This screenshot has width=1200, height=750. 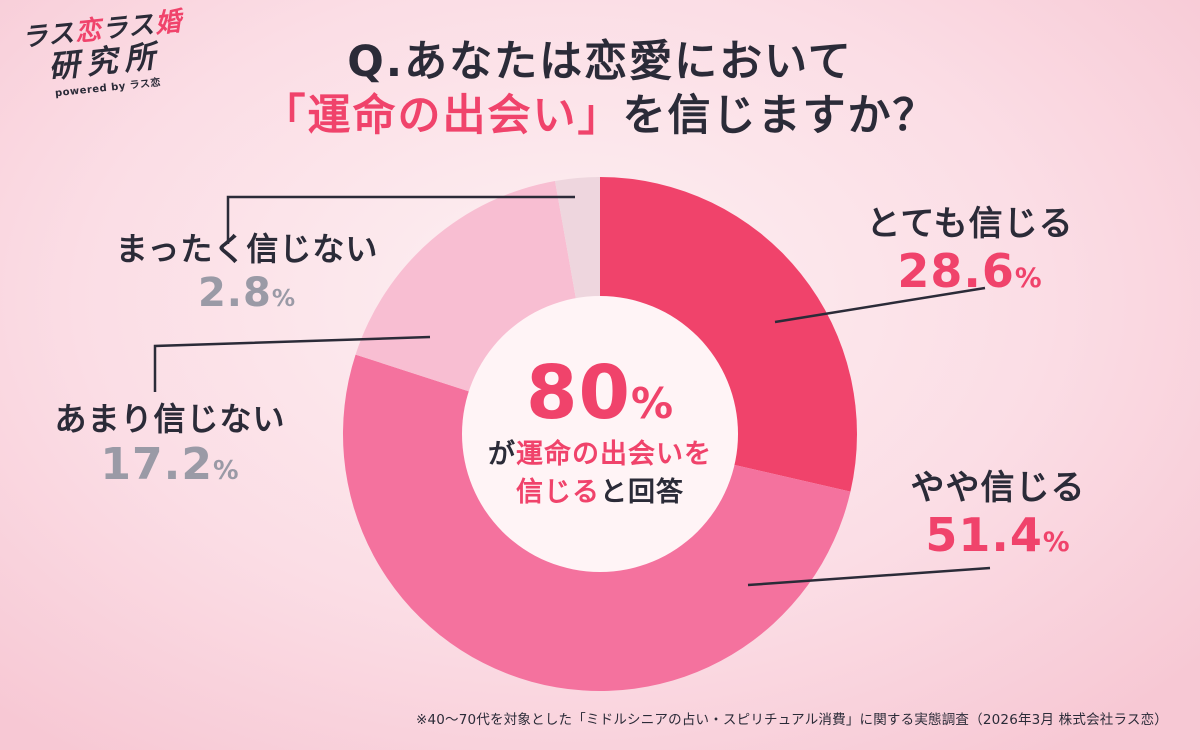 What do you see at coordinates (642, 492) in the screenshot?
I see `center-caption-seg: と回答` at bounding box center [642, 492].